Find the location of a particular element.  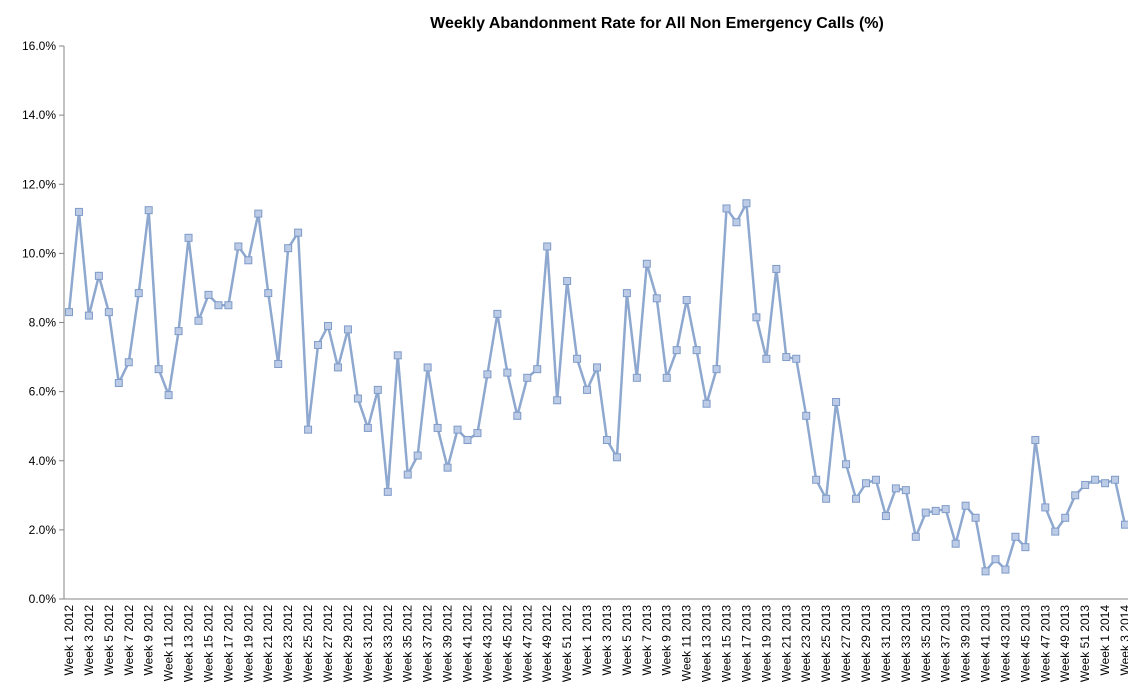

x-tick-label: Week 11 2012 is located at coordinates (169, 643).